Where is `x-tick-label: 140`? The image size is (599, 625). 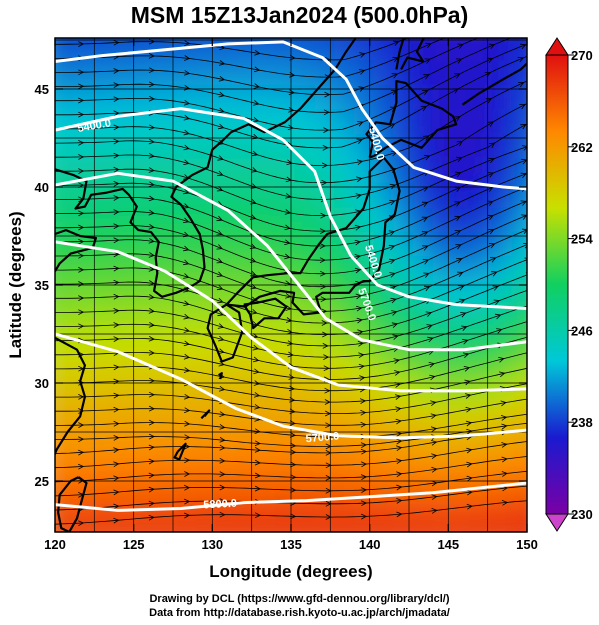
x-tick-label: 140 is located at coordinates (370, 544).